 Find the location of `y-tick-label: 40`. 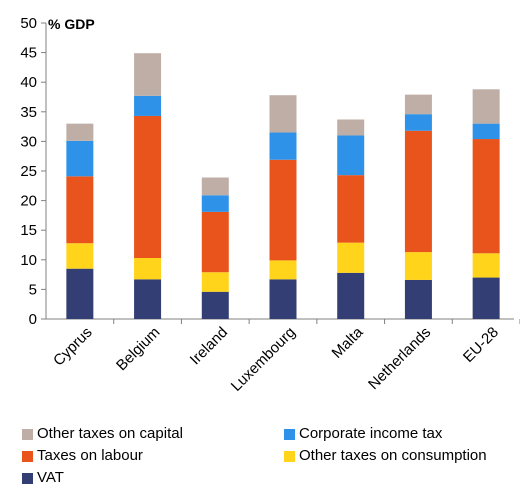

y-tick-label: 40 is located at coordinates (28, 82).